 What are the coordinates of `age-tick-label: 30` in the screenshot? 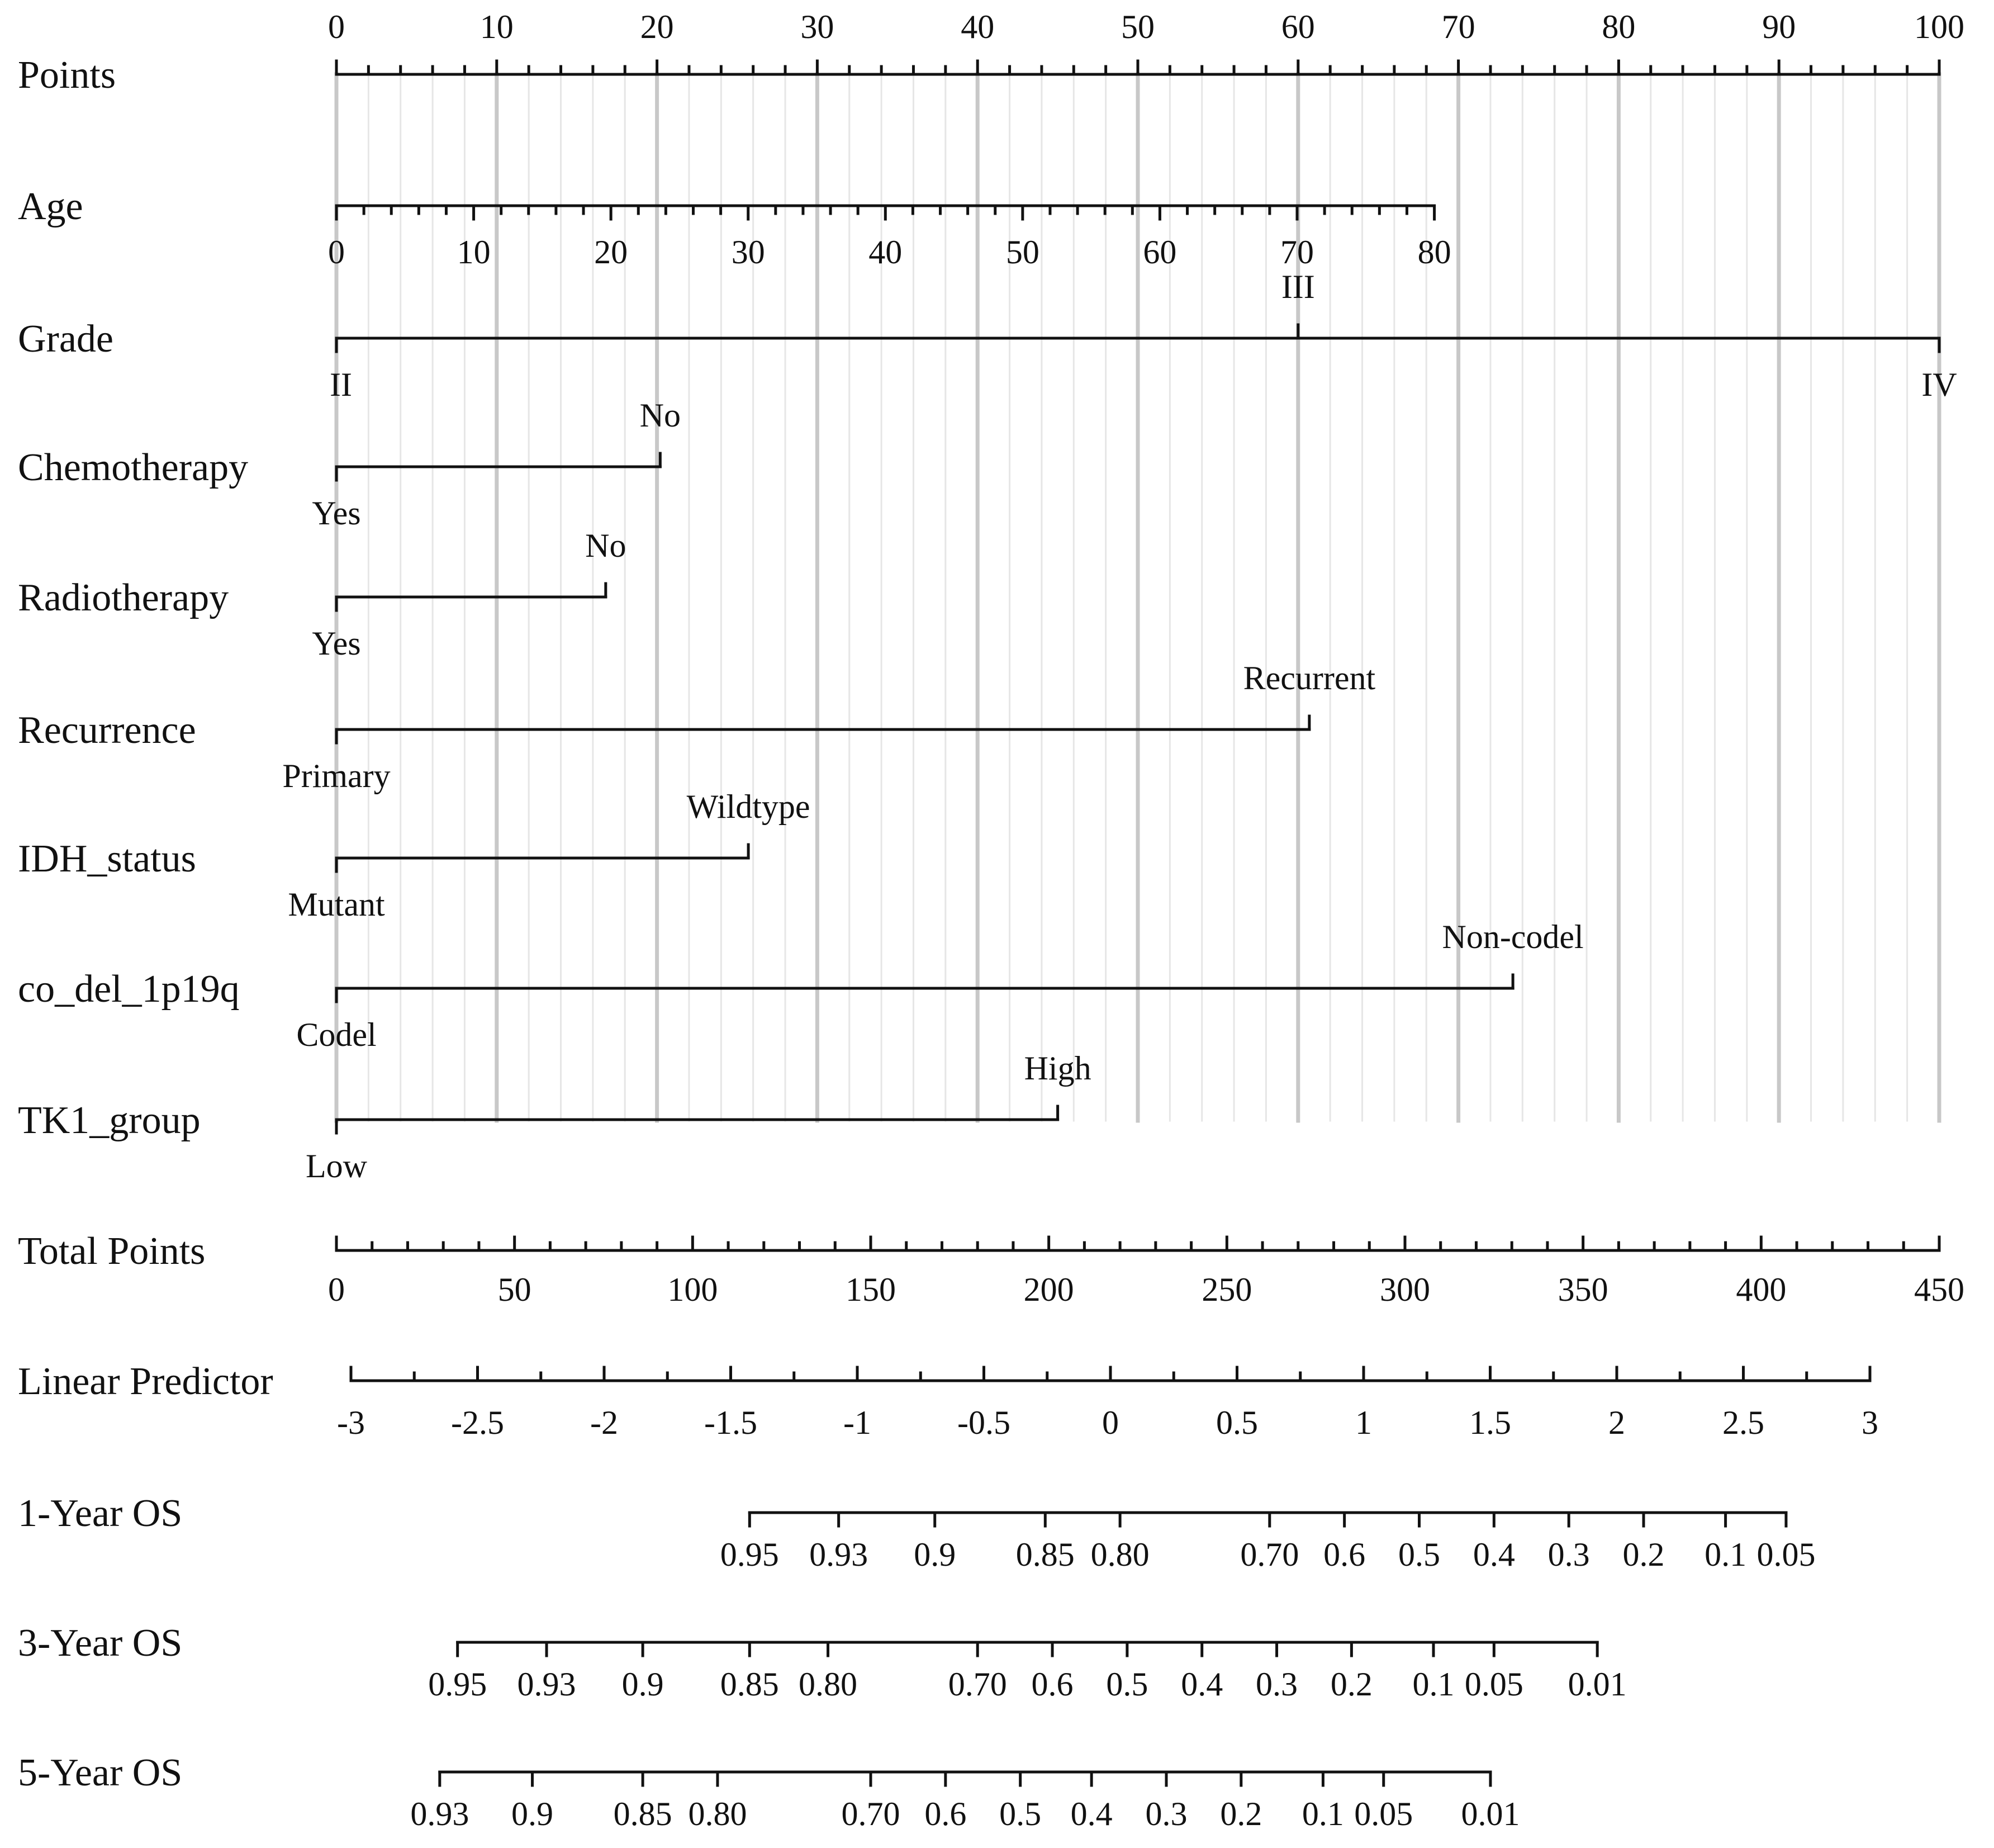 It's located at (748, 252).